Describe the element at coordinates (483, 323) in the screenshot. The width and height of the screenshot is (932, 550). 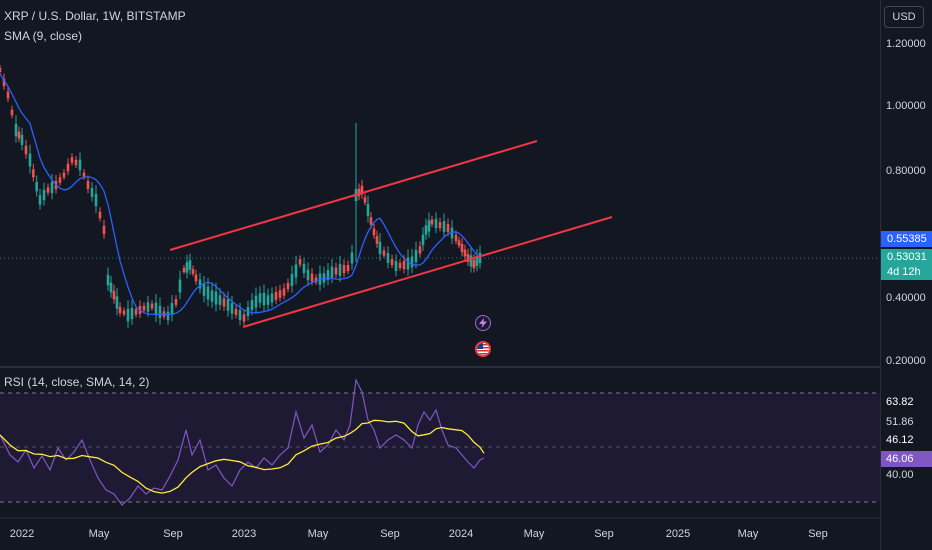
I see `lightning-icon` at that location.